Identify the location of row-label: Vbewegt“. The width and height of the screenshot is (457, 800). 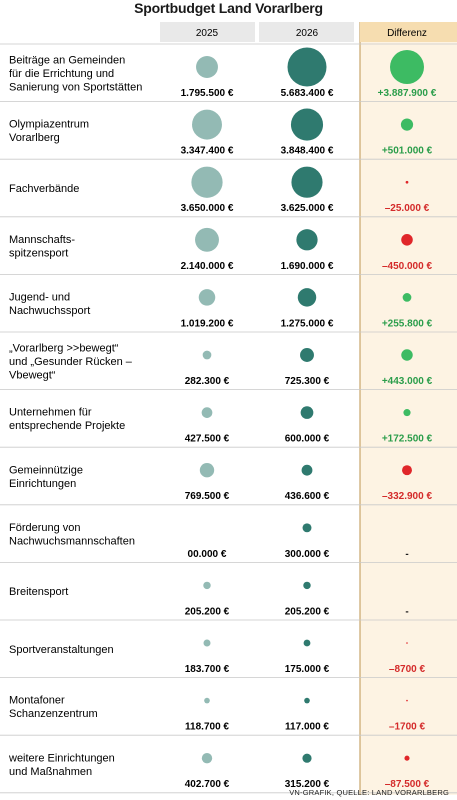
(32, 375).